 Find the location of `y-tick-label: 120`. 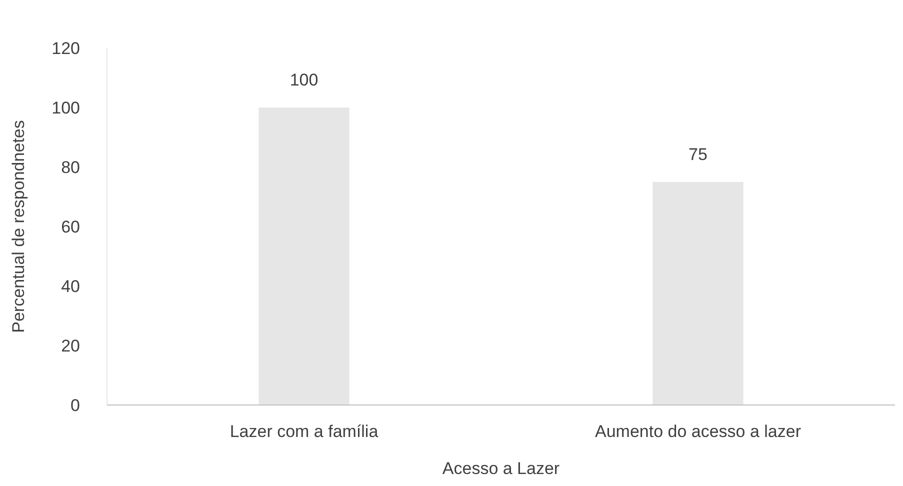

y-tick-label: 120 is located at coordinates (66, 48).